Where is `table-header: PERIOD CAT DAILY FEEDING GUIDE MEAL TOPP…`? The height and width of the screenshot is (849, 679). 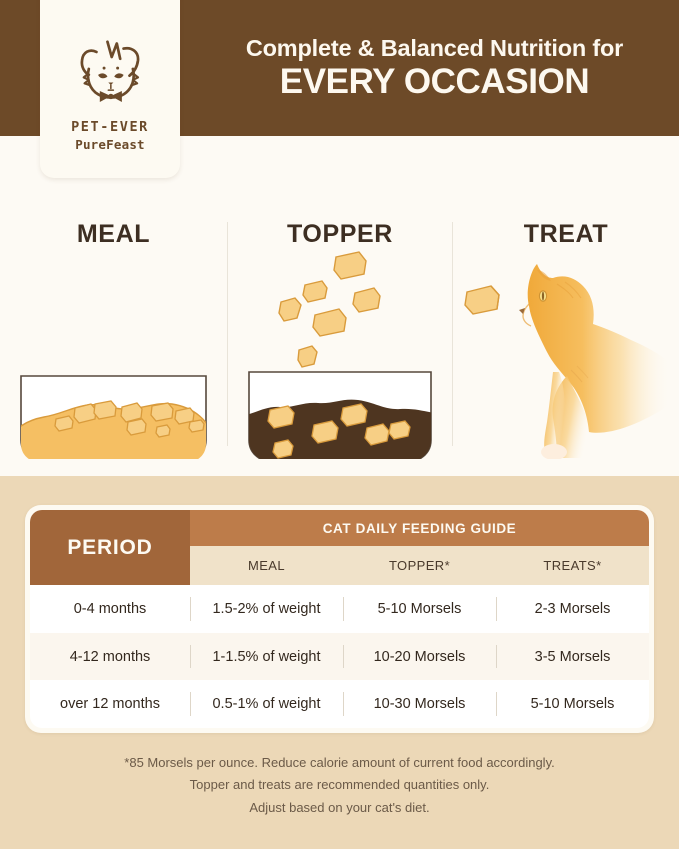
table-header: PERIOD CAT DAILY FEEDING GUIDE MEAL TOPP… is located at coordinates (339, 547).